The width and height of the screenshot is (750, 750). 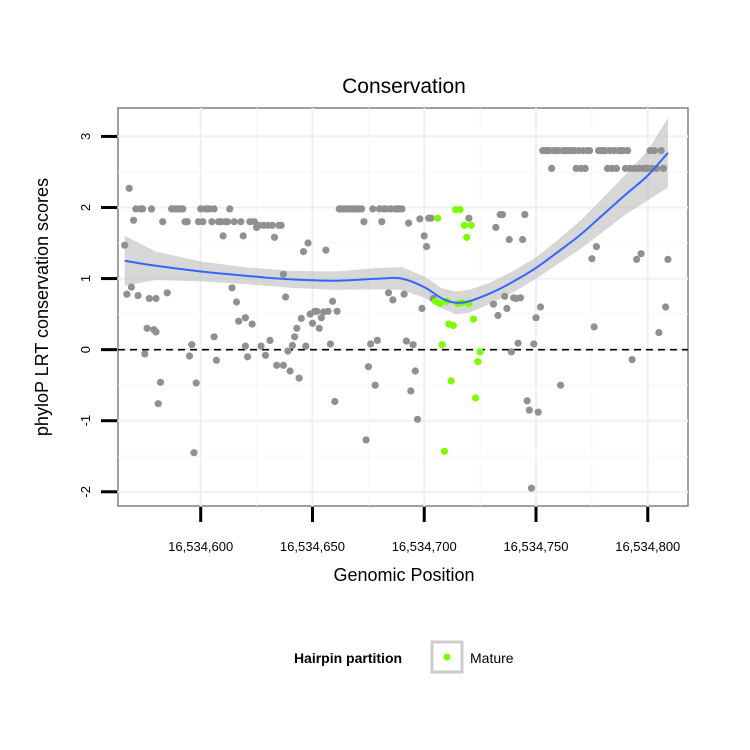 I want to click on x-tick-label: 16,534,650, so click(x=312, y=546).